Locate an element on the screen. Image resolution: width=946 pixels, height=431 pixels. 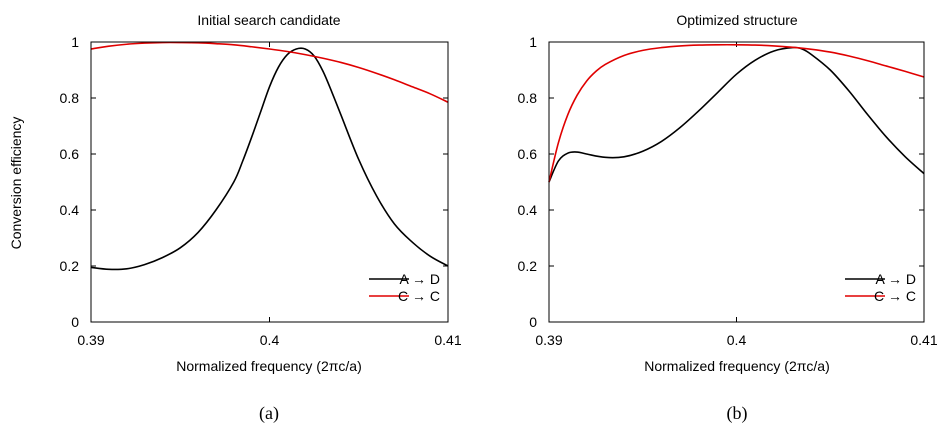
panel-b-y-tick-label: 0.6 is located at coordinates (528, 154).